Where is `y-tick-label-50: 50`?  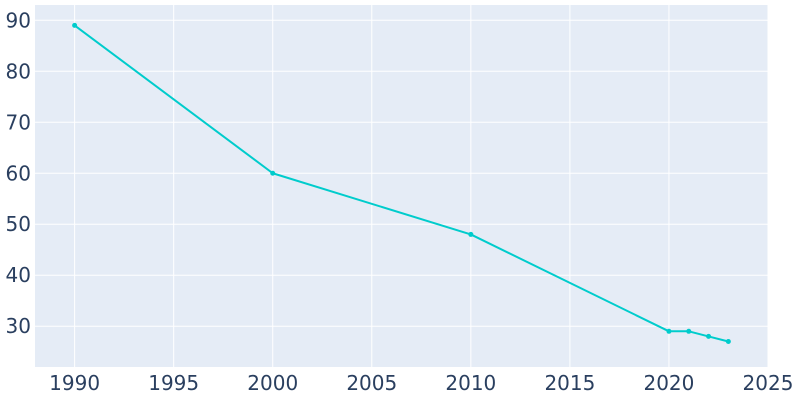
y-tick-label-50: 50 is located at coordinates (18, 224).